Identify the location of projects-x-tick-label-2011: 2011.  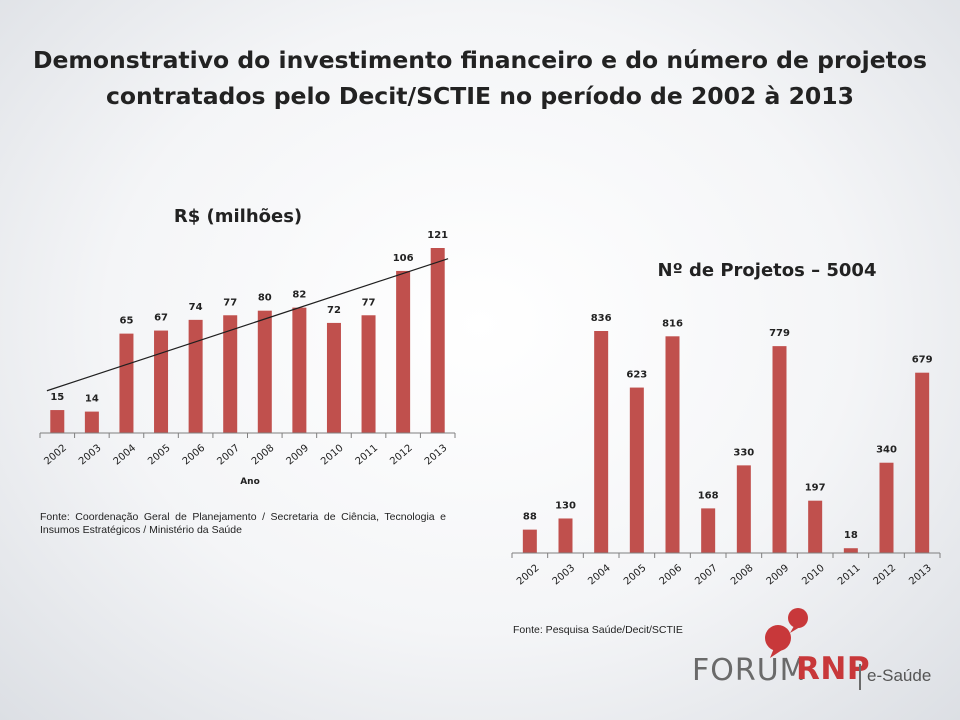
(849, 575).